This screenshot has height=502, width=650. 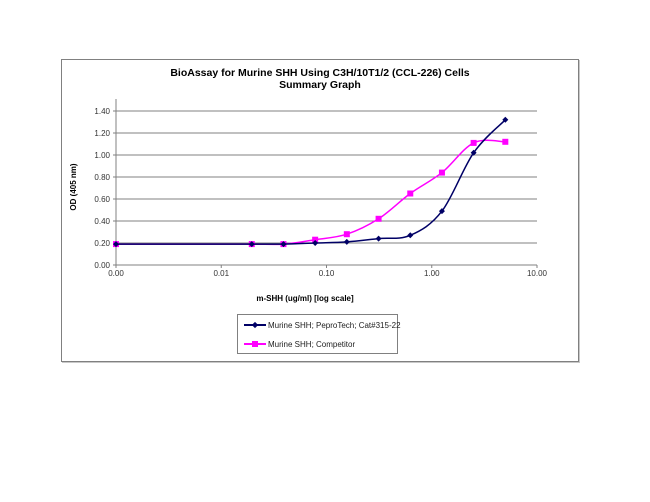 What do you see at coordinates (320, 85) in the screenshot?
I see `chart-subtitle: Summary Graph` at bounding box center [320, 85].